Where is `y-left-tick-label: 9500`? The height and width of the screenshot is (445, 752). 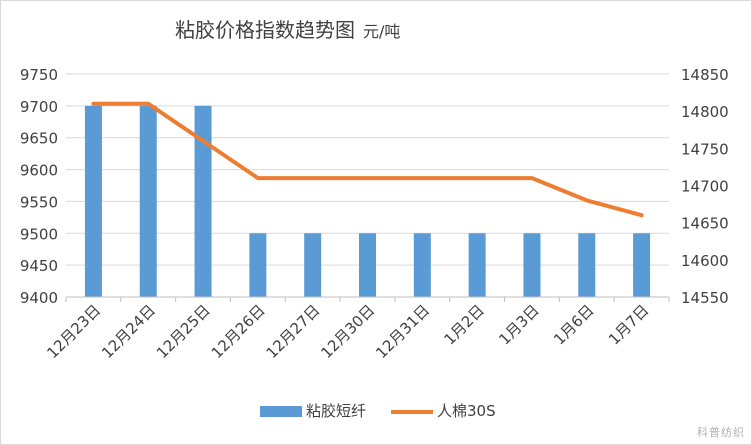
y-left-tick-label: 9500 is located at coordinates (39, 234).